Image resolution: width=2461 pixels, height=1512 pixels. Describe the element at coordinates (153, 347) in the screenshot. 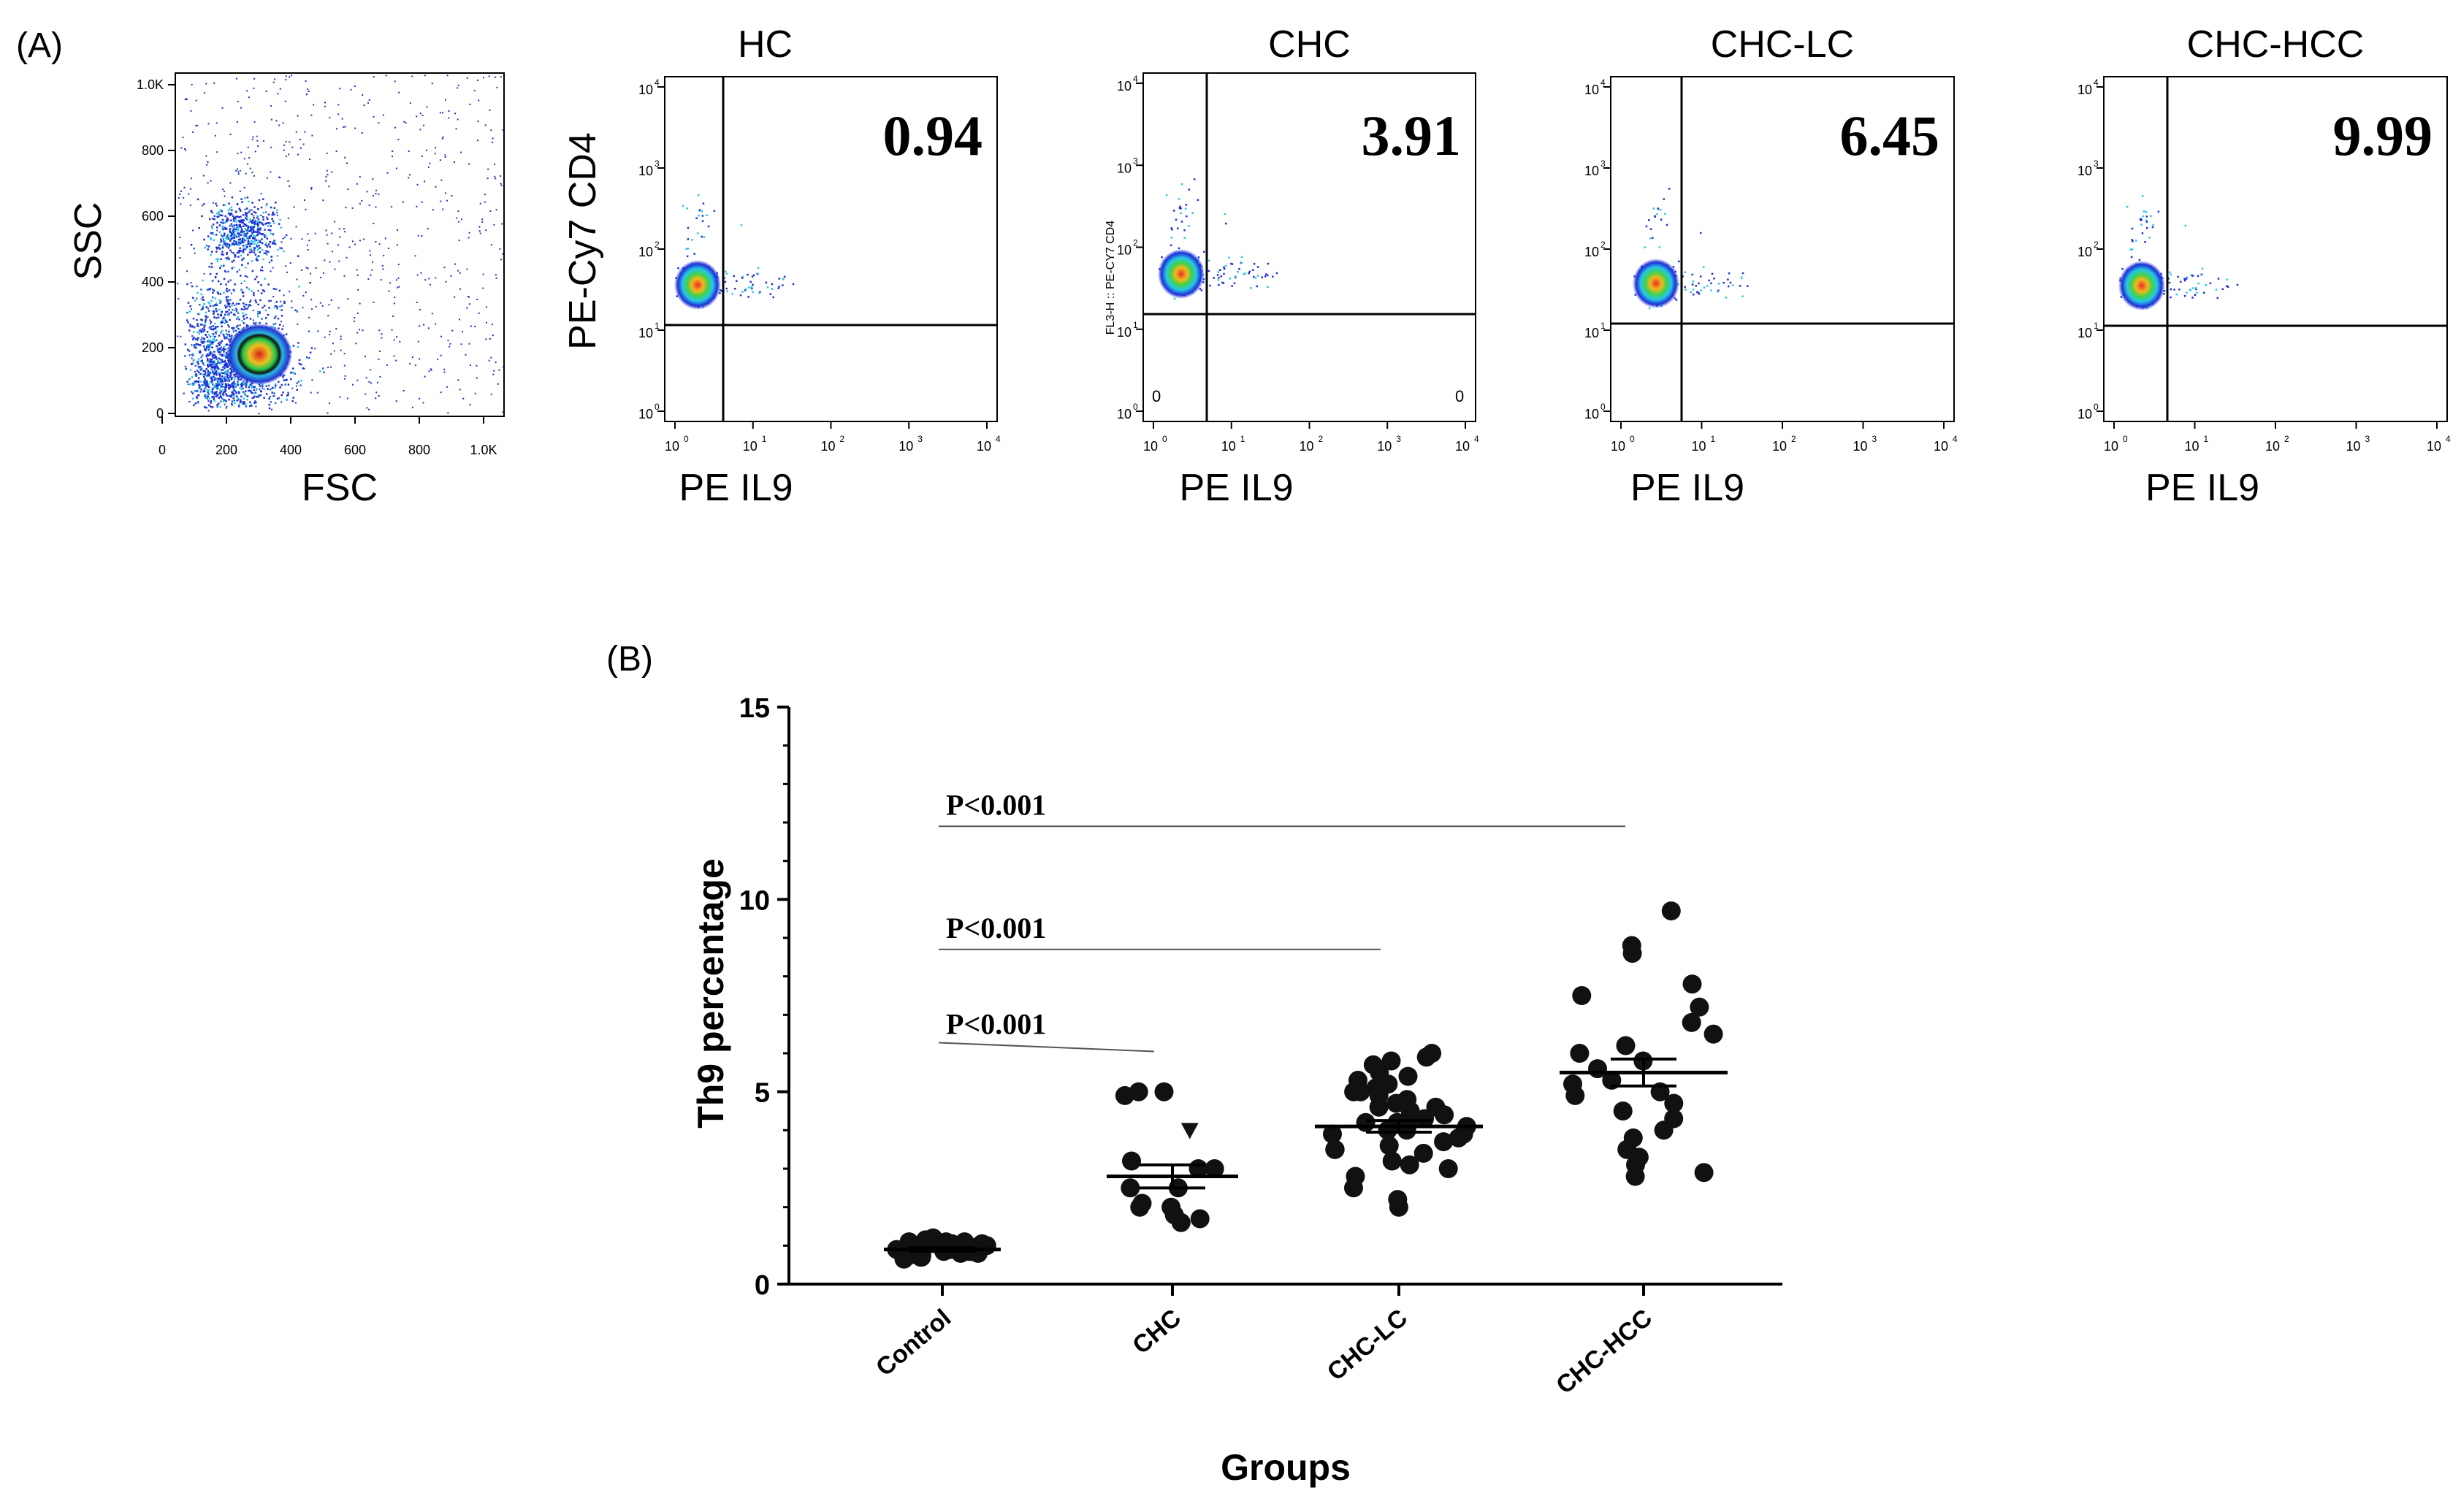

I see `gating-y-tick-label: 200` at that location.